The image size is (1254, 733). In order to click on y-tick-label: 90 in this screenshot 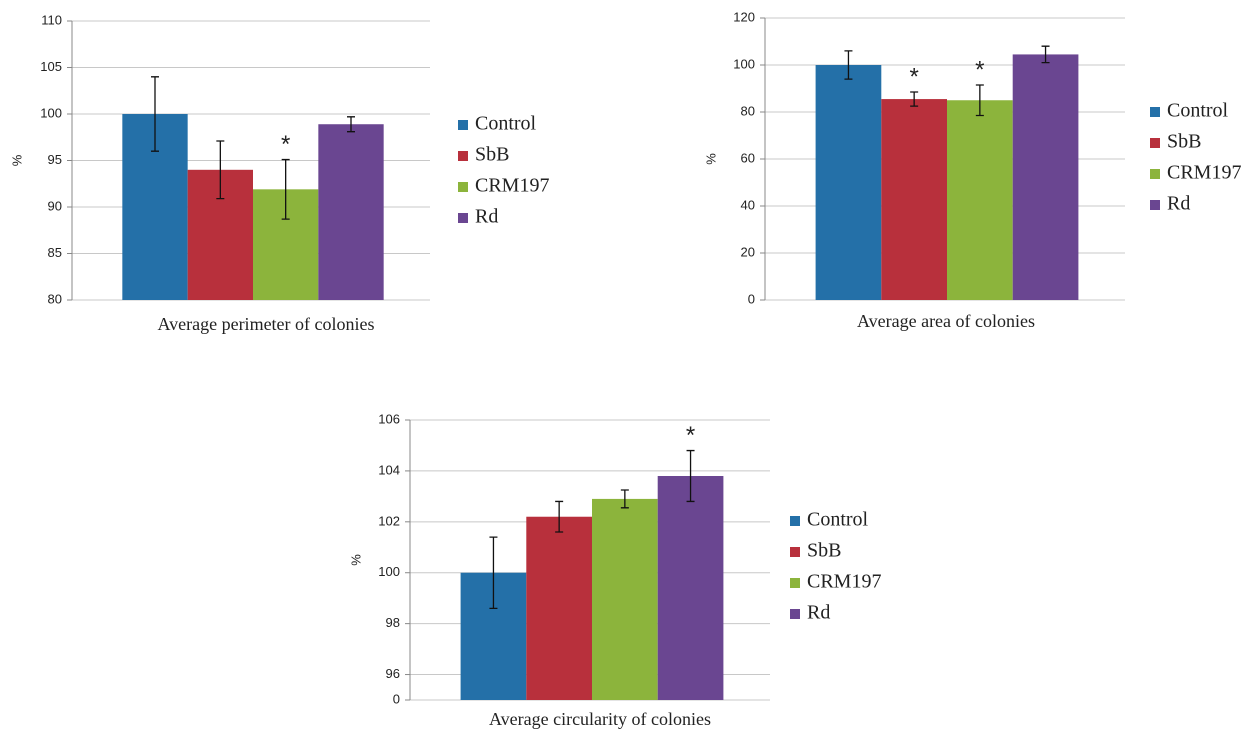, I will do `click(55, 205)`.